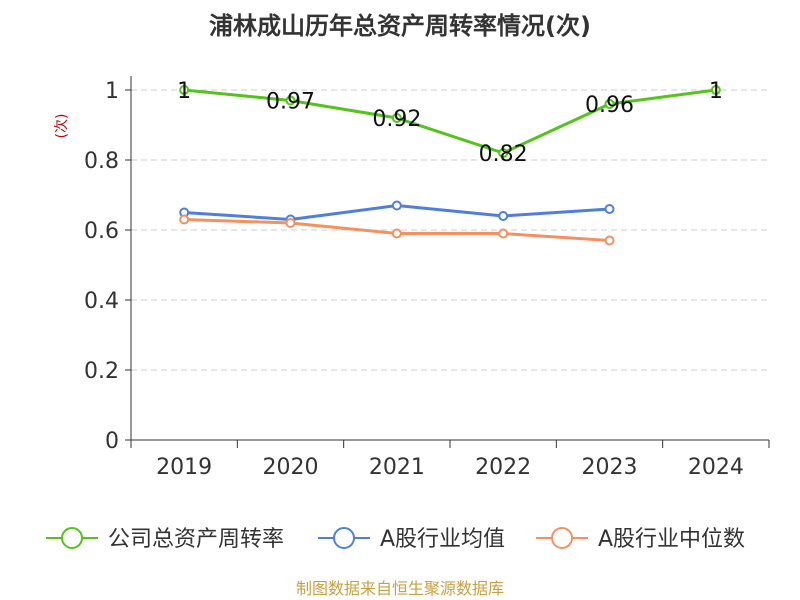 The height and width of the screenshot is (600, 800). I want to click on y-tick-label-0: 0, so click(112, 441).